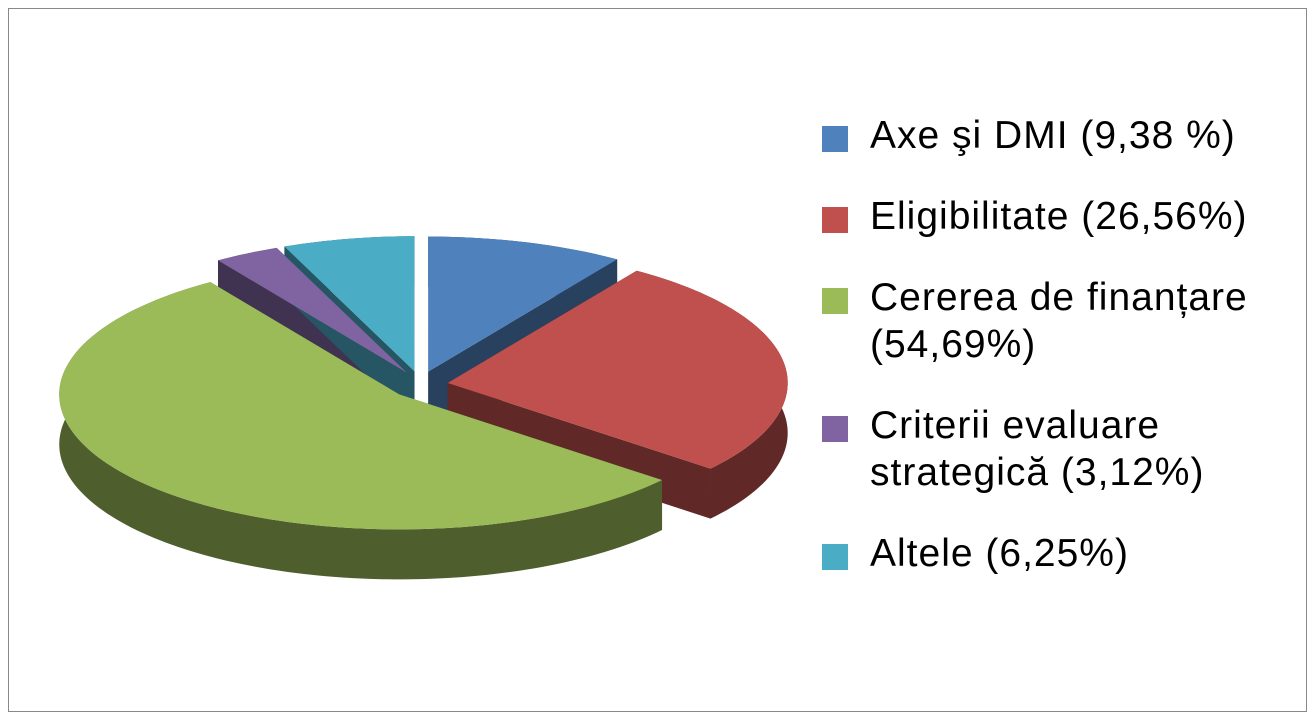  I want to click on legend-label: Eligibilitate (26,56%), so click(1059, 216).